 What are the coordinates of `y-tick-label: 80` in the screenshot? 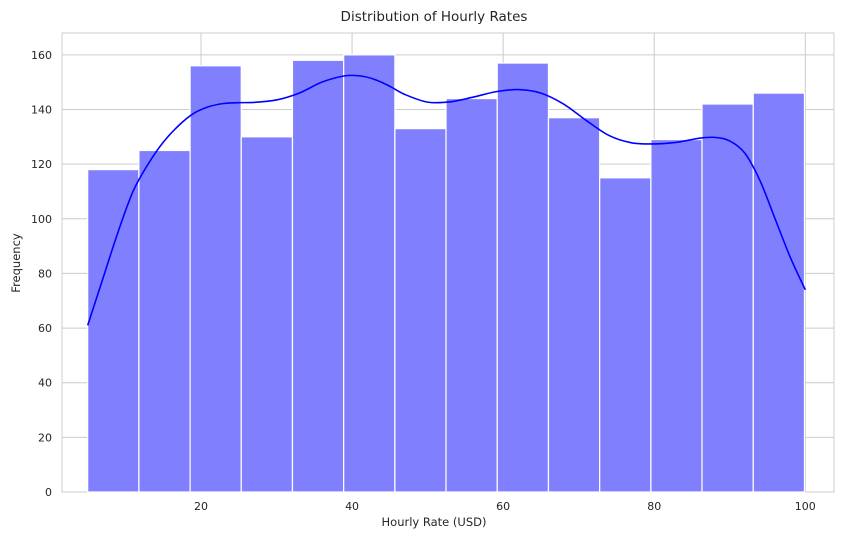 It's located at (45, 273).